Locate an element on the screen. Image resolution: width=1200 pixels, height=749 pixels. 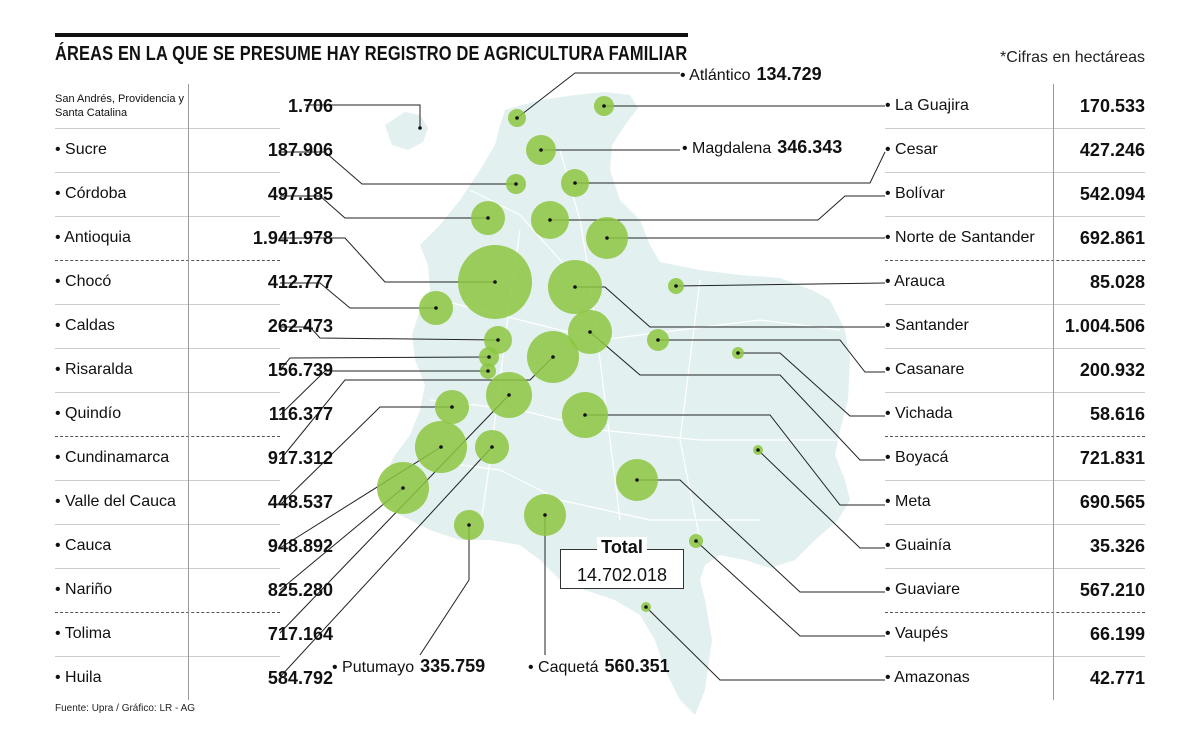
right-table-row: • Bolívar 542.094 is located at coordinates (1015, 194).